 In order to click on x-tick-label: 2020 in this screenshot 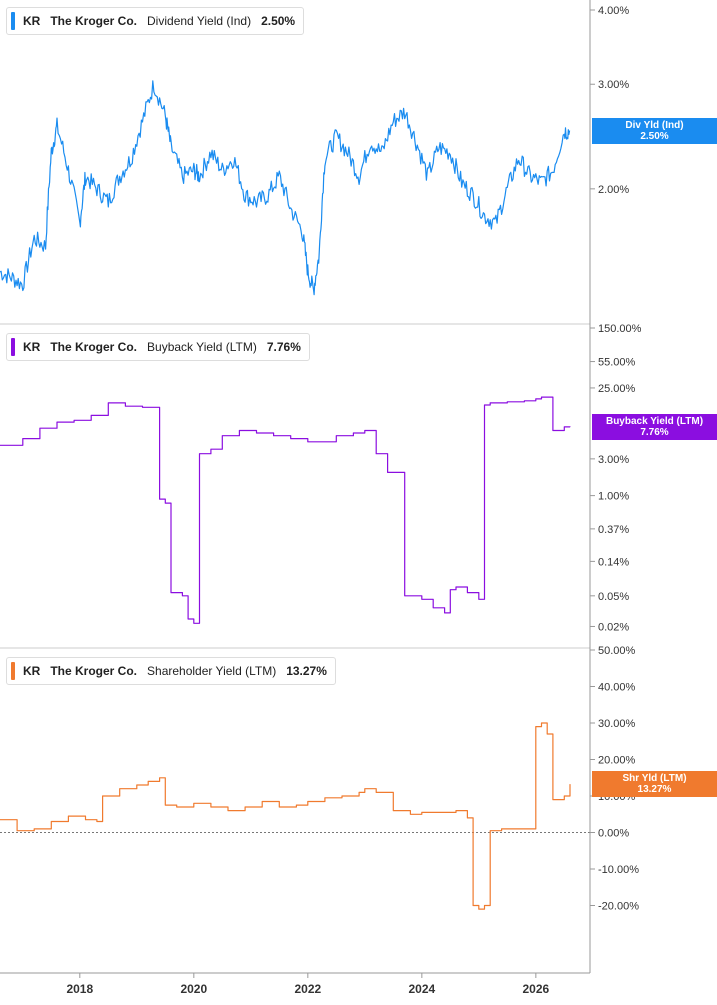, I will do `click(193, 989)`.